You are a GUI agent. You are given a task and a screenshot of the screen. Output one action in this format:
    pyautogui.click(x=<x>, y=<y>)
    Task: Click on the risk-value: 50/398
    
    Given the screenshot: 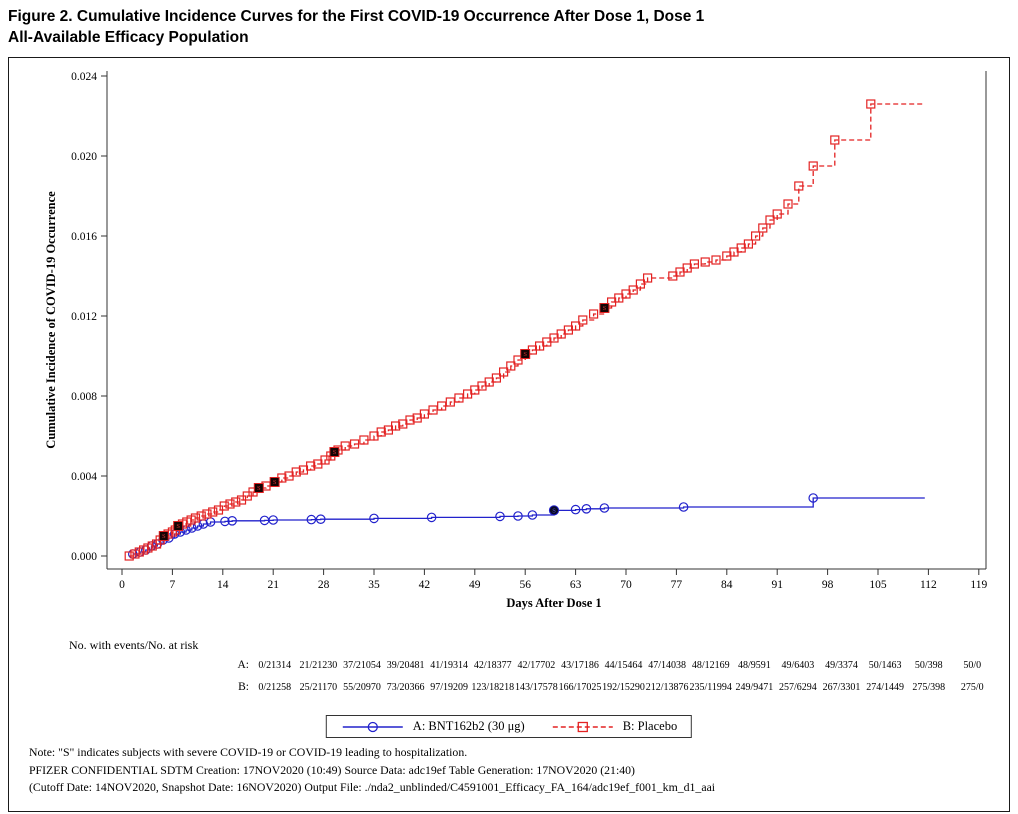 What is the action you would take?
    pyautogui.click(x=928, y=665)
    